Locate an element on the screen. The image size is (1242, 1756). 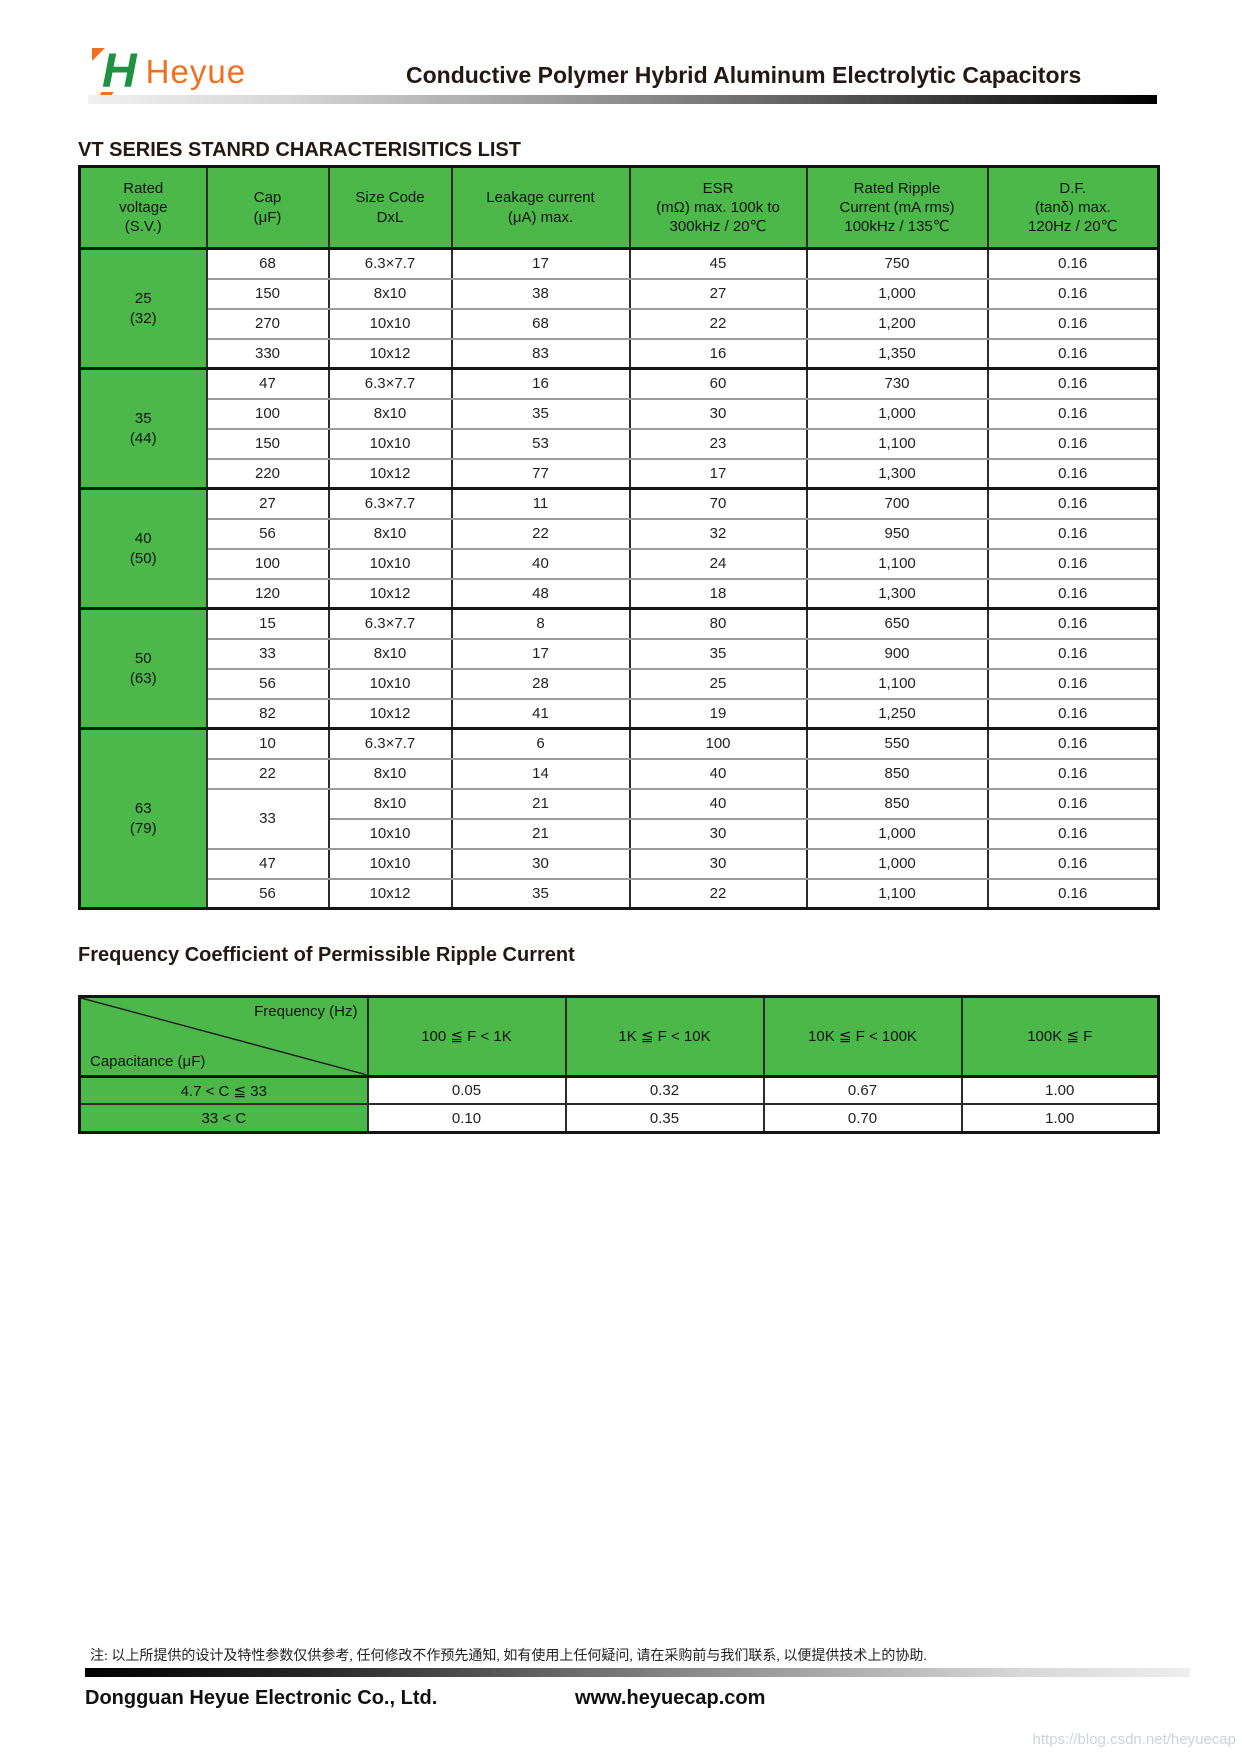
leakage-cell: 11 is located at coordinates (540, 503).